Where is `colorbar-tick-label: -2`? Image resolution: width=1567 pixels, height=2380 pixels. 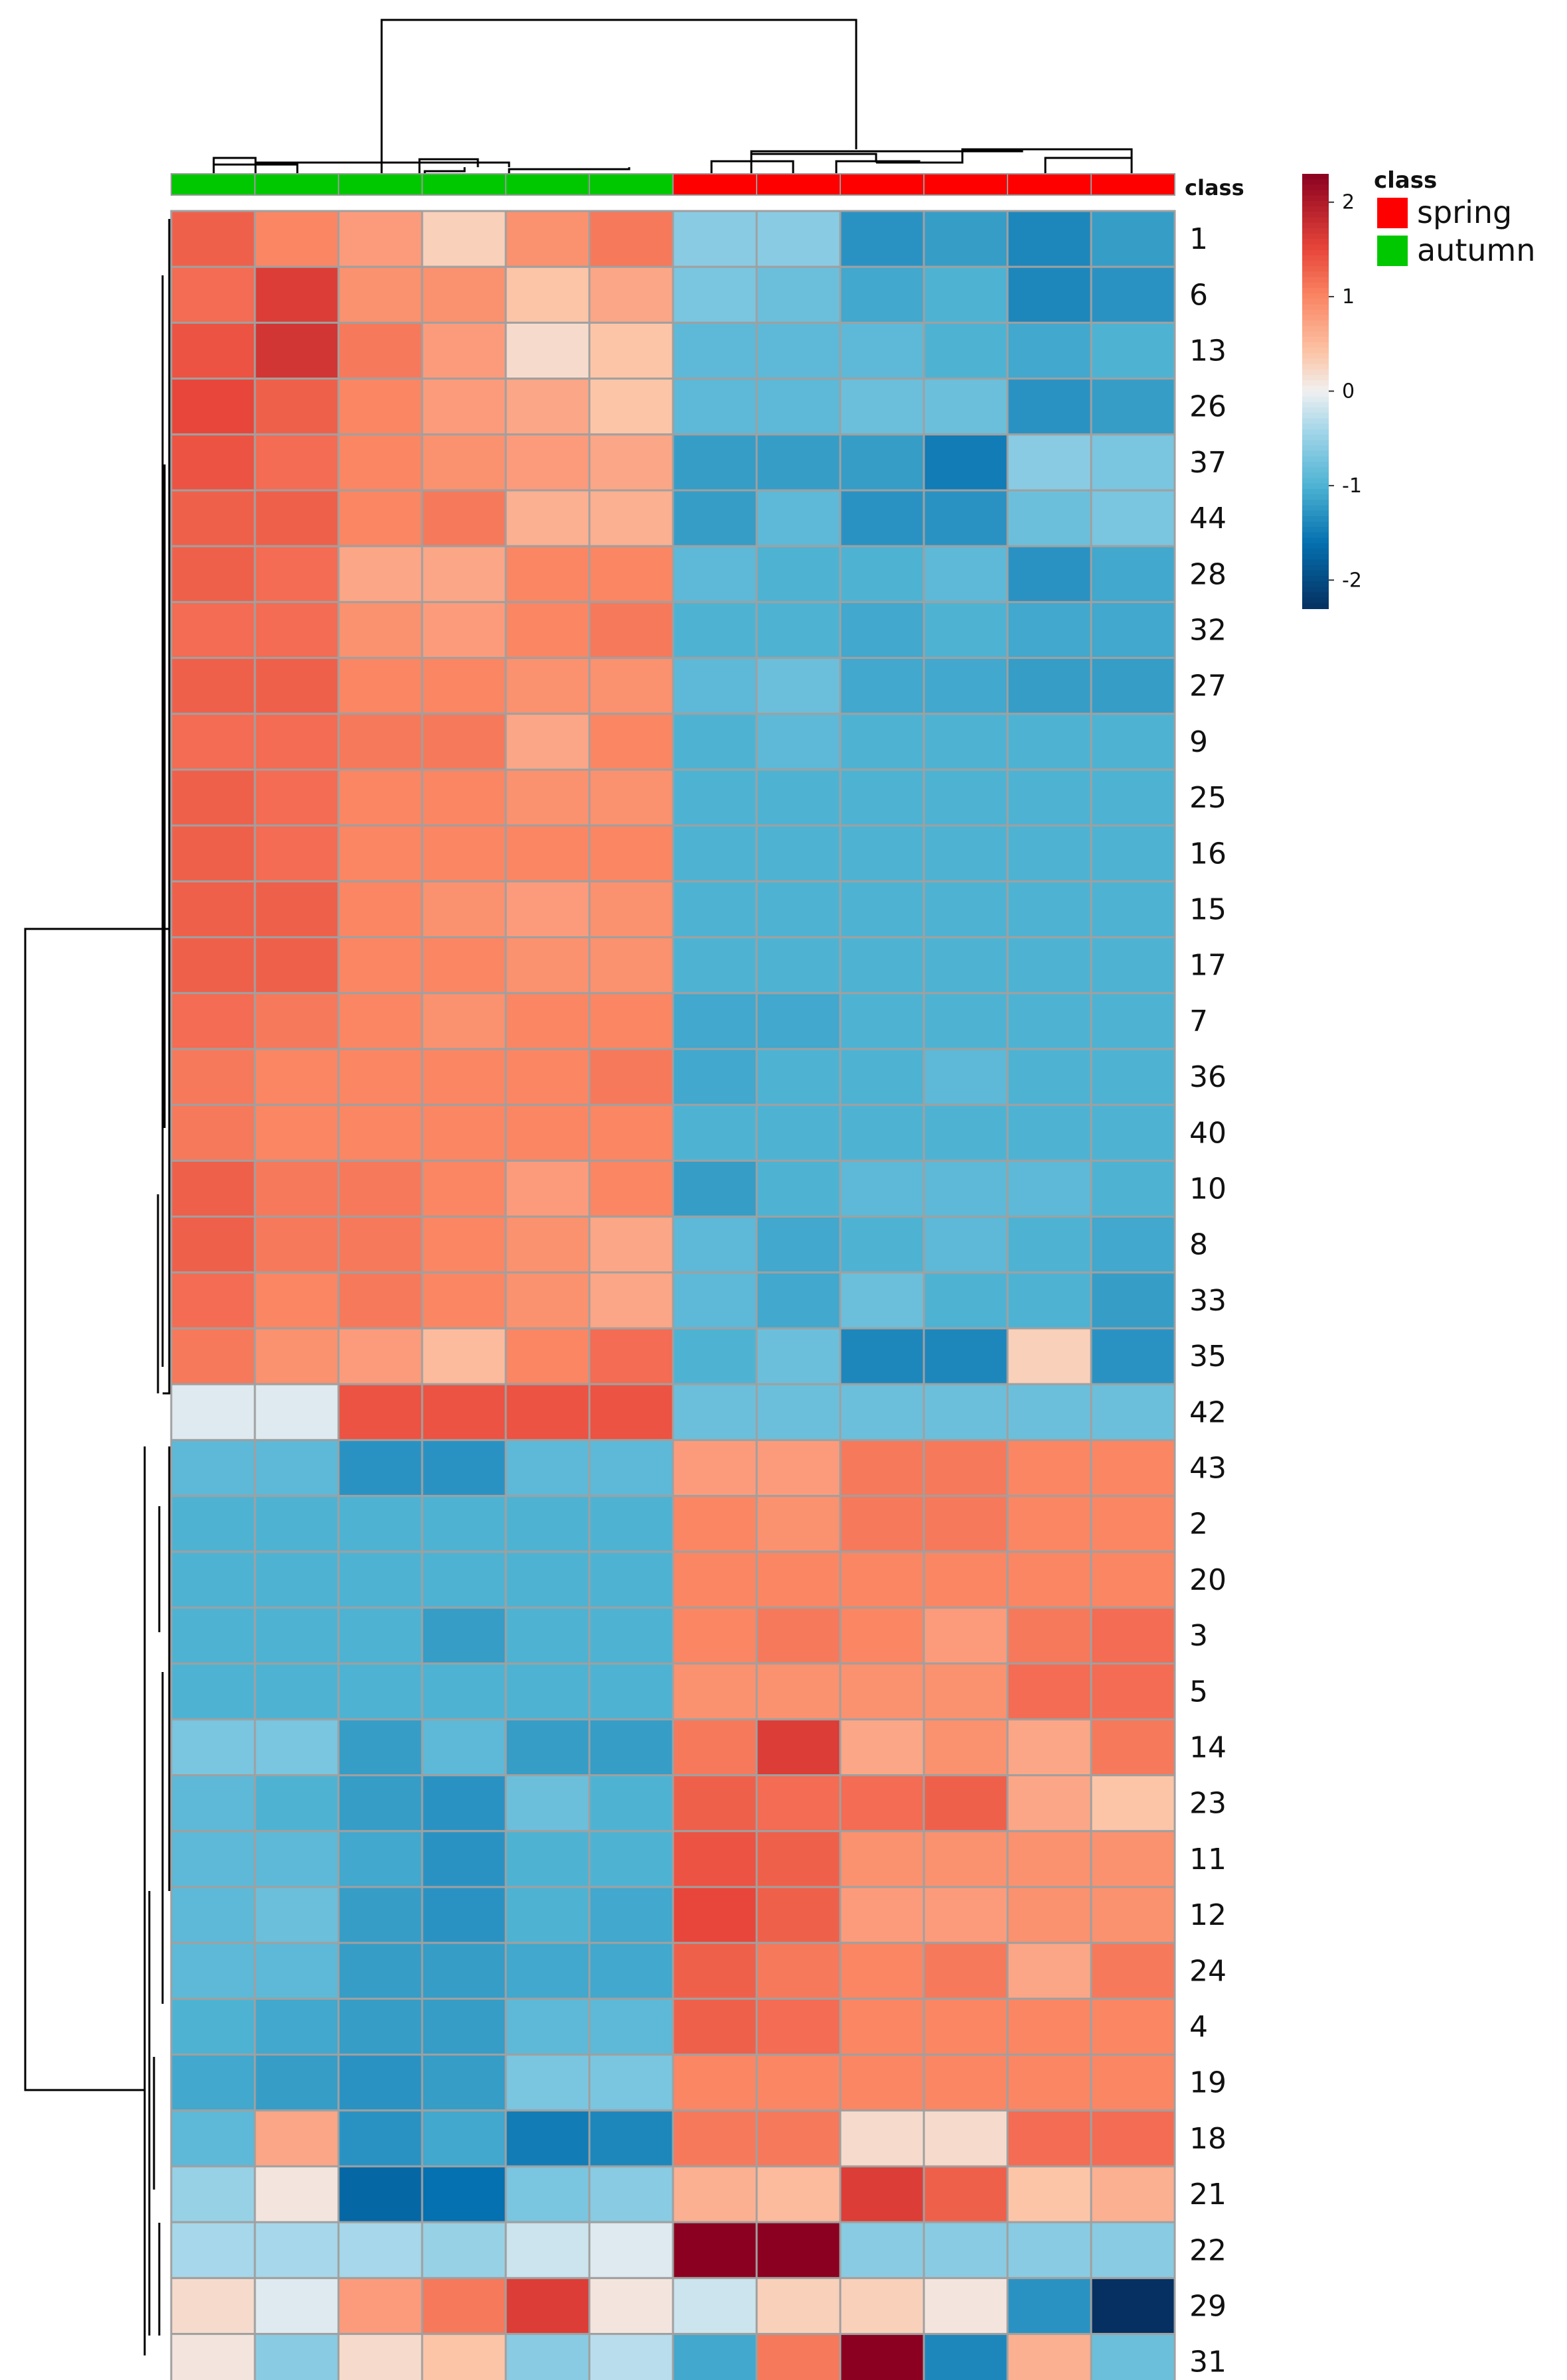 colorbar-tick-label: -2 is located at coordinates (1352, 580).